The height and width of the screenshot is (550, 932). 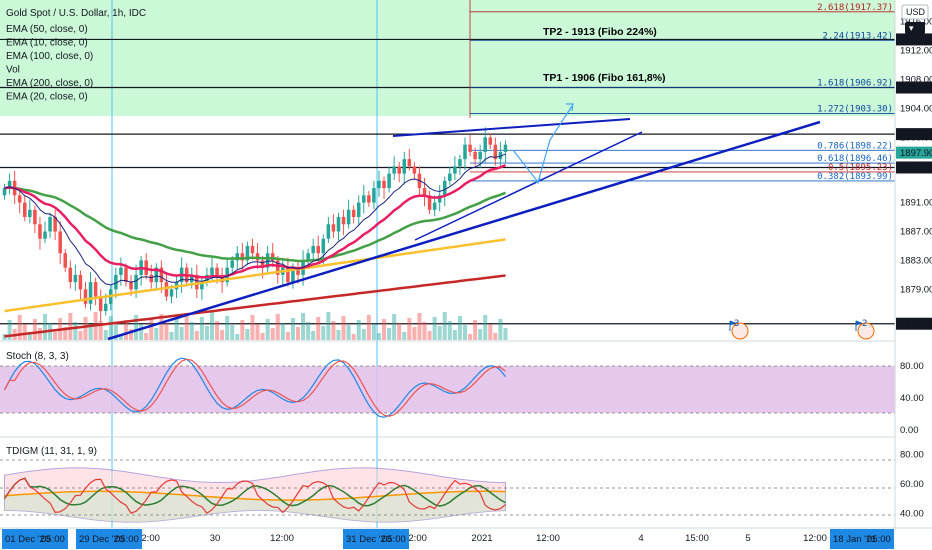 I want to click on price-tick: 1883.00, so click(x=916, y=260).